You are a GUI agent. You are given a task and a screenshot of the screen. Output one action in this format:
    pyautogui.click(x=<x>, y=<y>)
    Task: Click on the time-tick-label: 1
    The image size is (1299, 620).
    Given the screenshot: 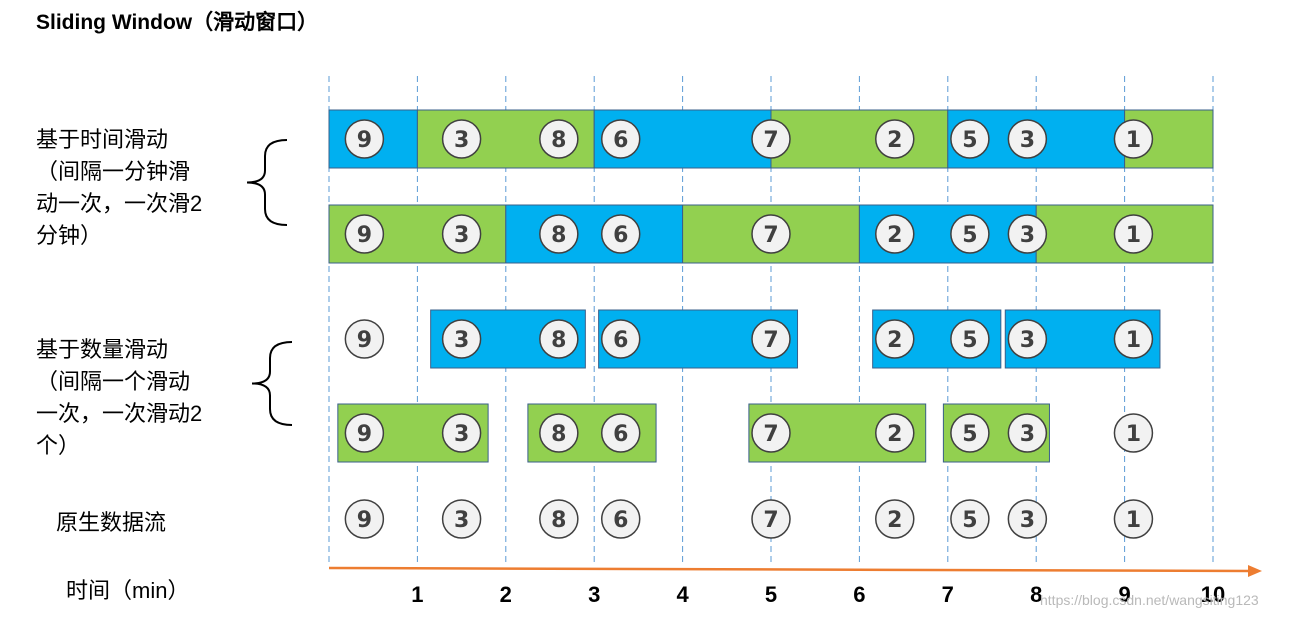 What is the action you would take?
    pyautogui.click(x=417, y=594)
    